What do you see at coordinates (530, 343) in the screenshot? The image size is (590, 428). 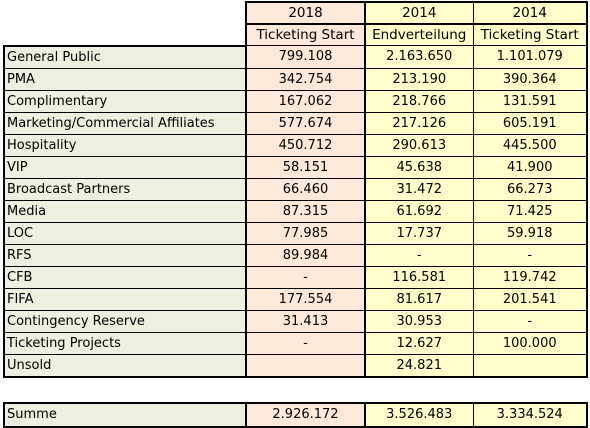 I see `value-2014-start: 100.000` at bounding box center [530, 343].